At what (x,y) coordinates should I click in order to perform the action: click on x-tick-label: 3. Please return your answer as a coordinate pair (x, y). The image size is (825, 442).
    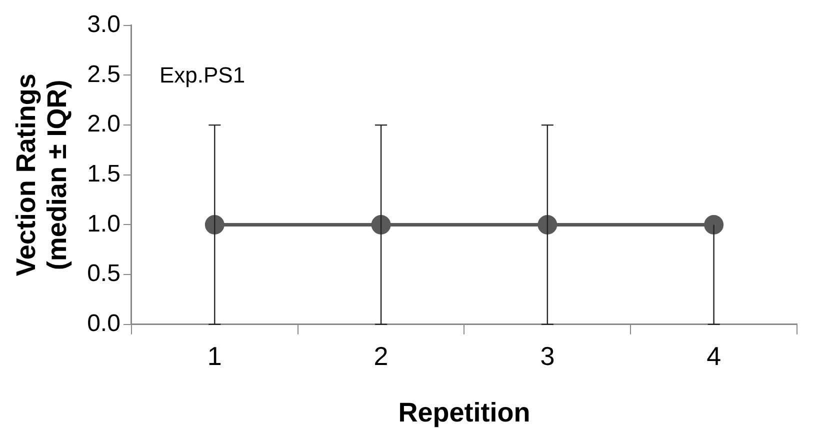
    Looking at the image, I should click on (547, 356).